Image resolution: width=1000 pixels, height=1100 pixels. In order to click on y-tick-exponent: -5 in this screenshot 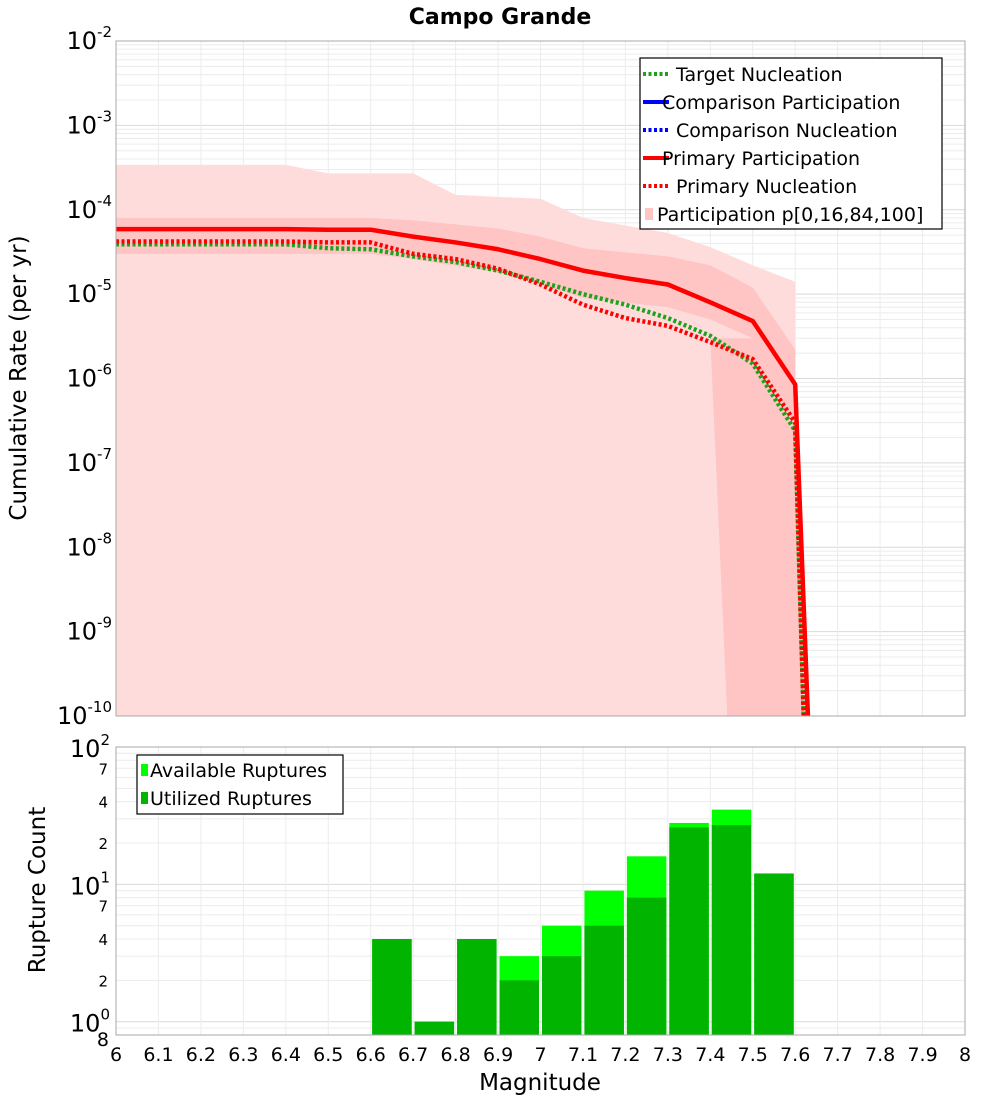, I will do `click(104, 285)`.